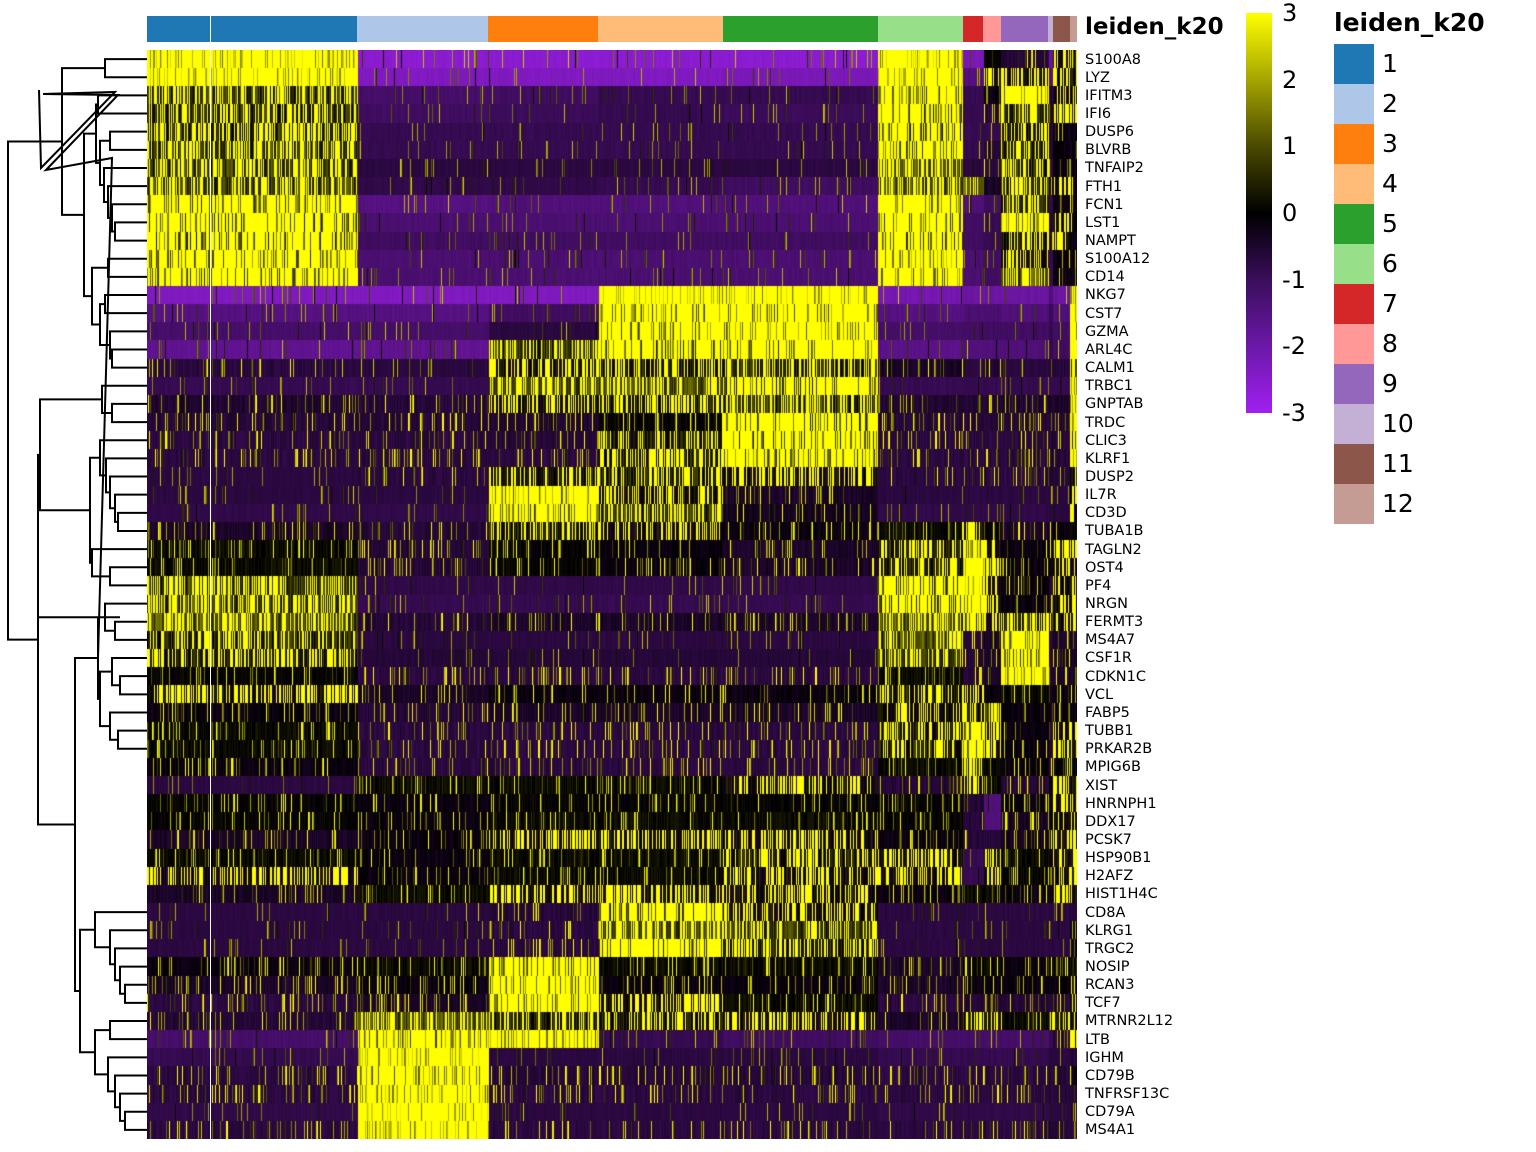 This screenshot has height=1152, width=1536. What do you see at coordinates (1098, 585) in the screenshot?
I see `gene-label: PF4` at bounding box center [1098, 585].